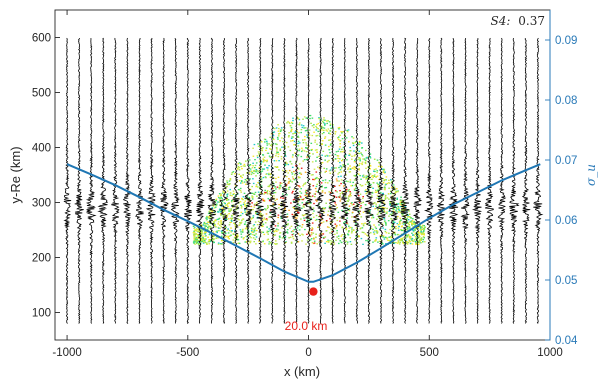 This screenshot has height=380, width=603. What do you see at coordinates (41, 314) in the screenshot?
I see `y-tick-label: 100` at bounding box center [41, 314].